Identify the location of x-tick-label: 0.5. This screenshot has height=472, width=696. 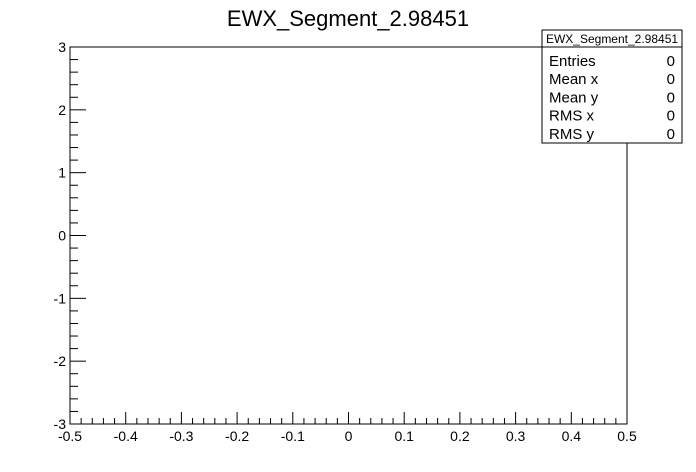
(627, 436).